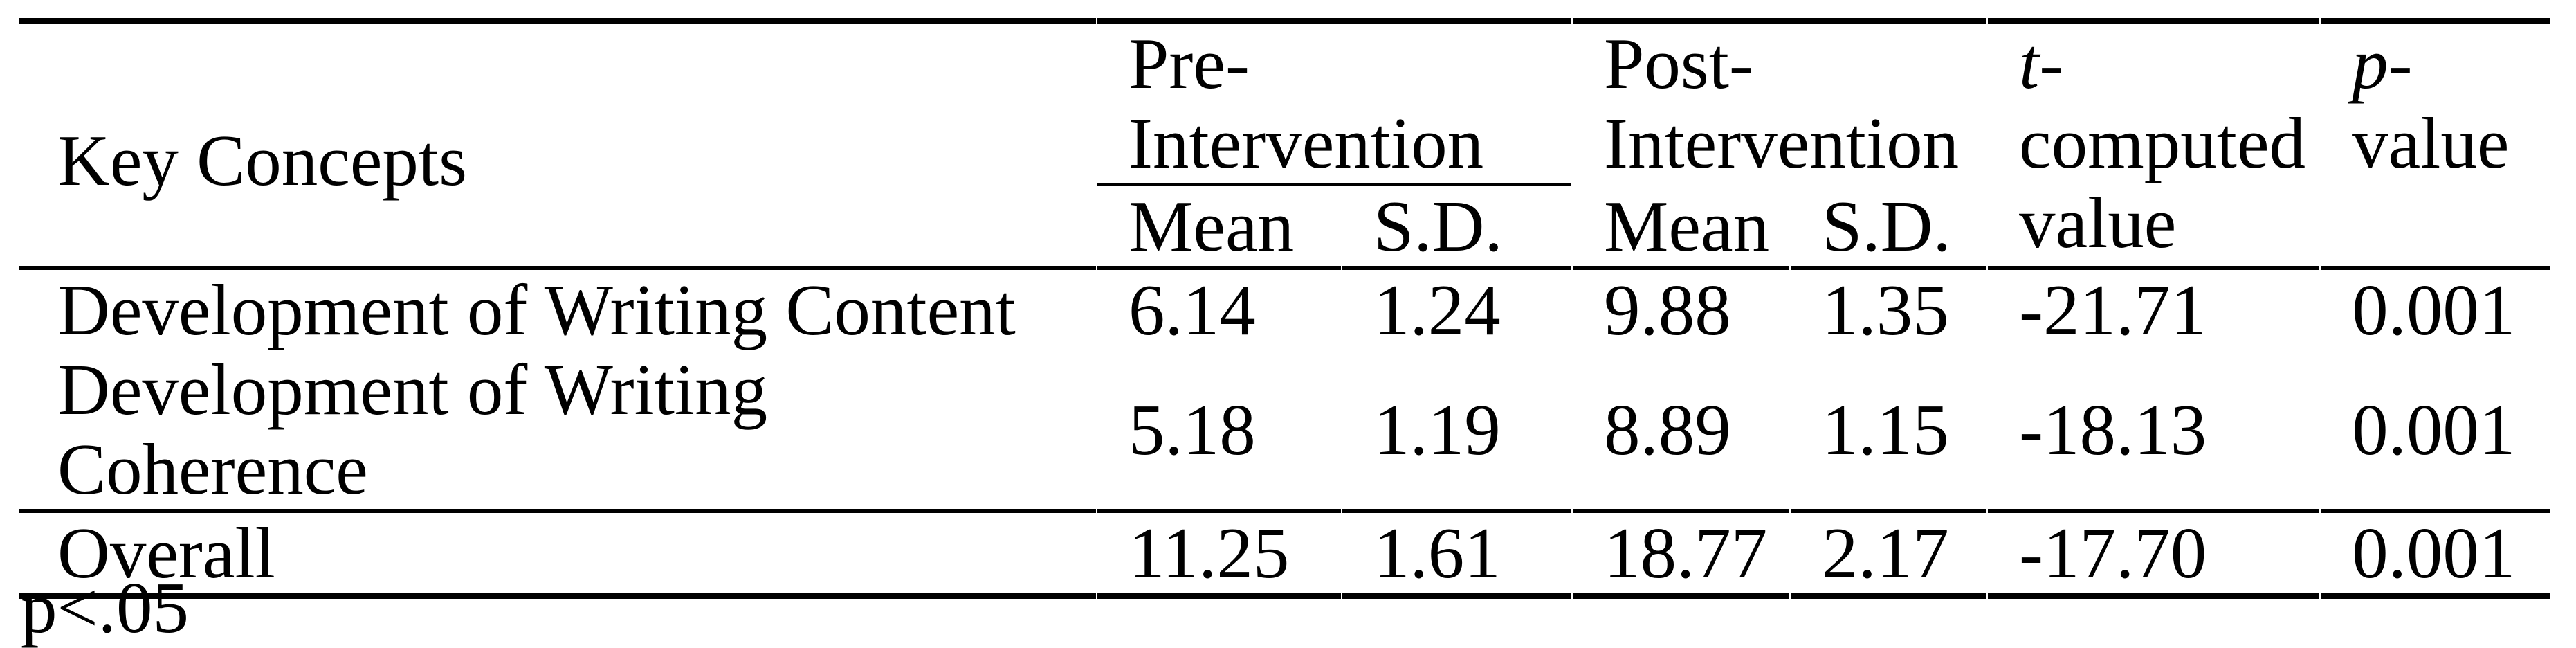 The width and height of the screenshot is (2576, 648). Describe the element at coordinates (1681, 431) in the screenshot. I see `cell-post-mean: 8.89` at that location.